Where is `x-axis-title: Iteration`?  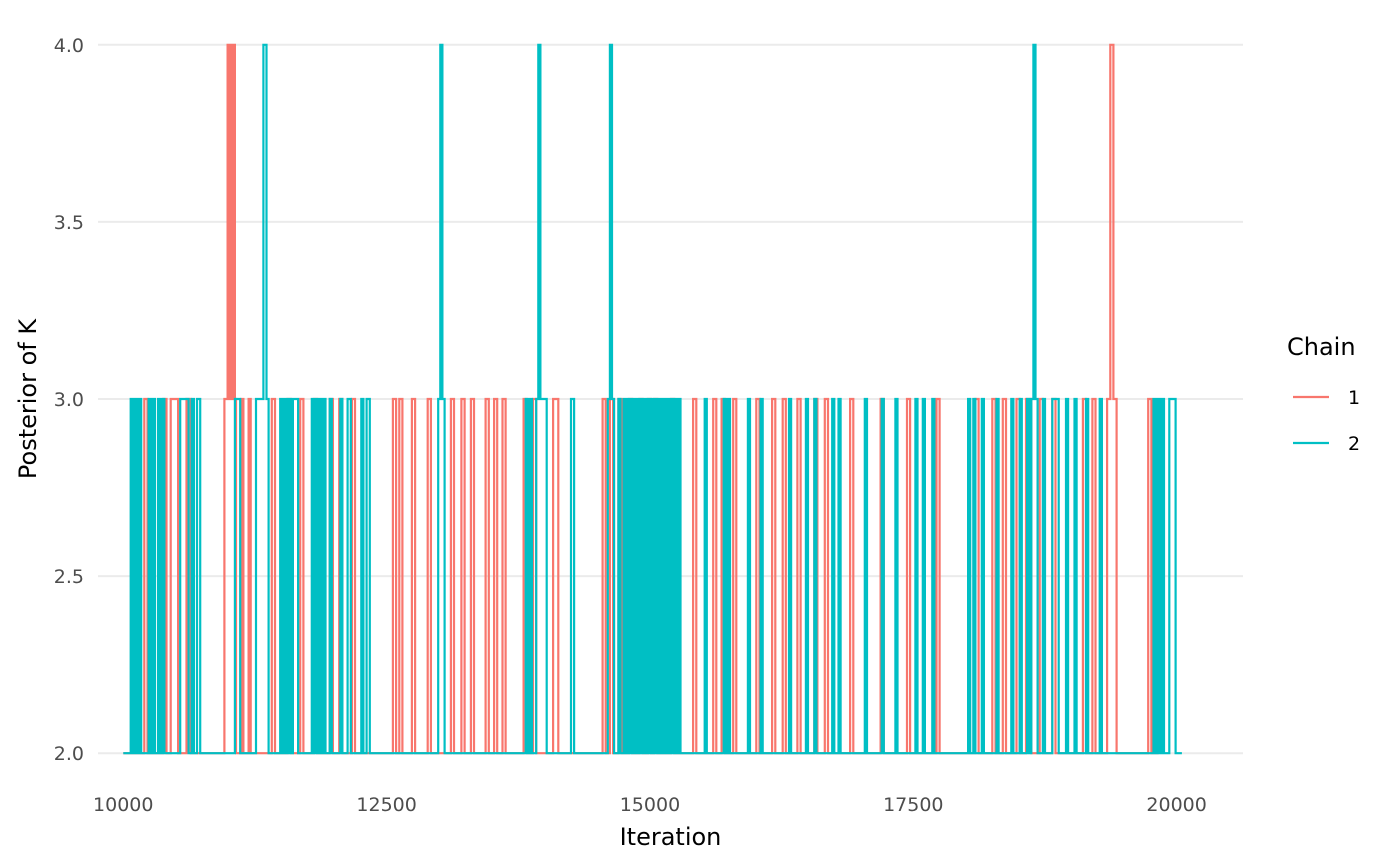 x-axis-title: Iteration is located at coordinates (671, 837).